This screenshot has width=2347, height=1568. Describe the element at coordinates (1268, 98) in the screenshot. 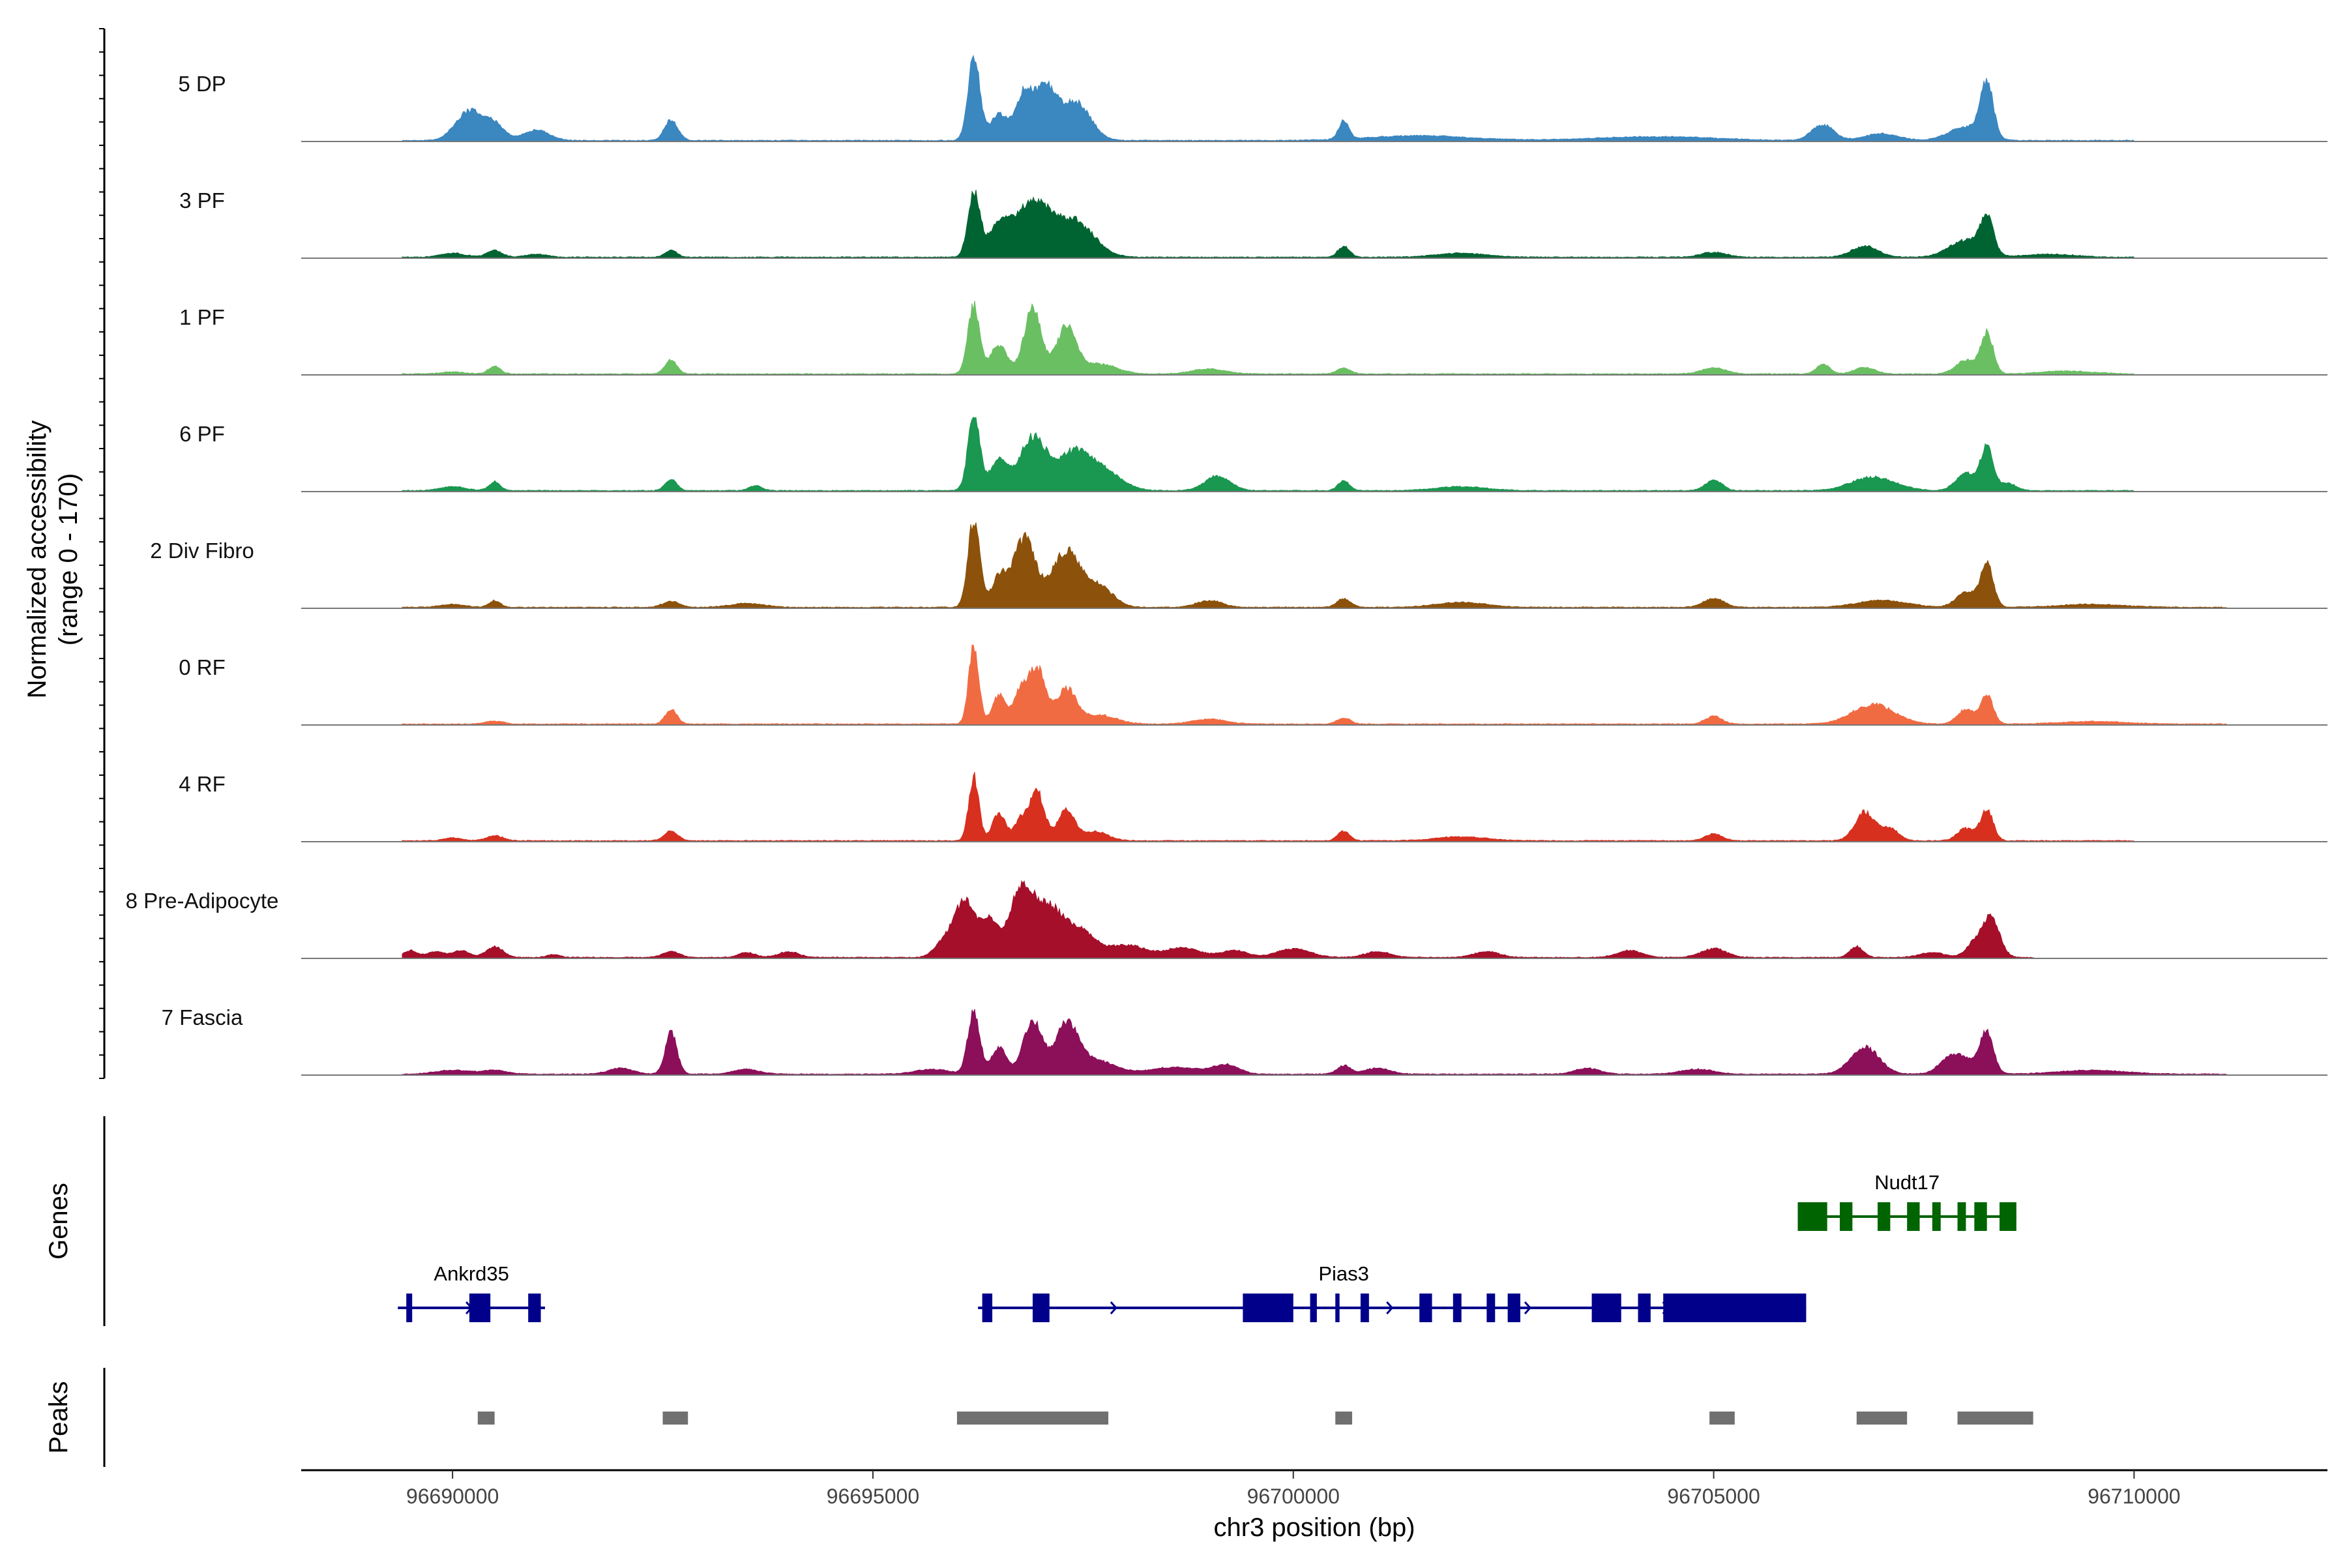

I see `coverage-area-5-dp` at that location.